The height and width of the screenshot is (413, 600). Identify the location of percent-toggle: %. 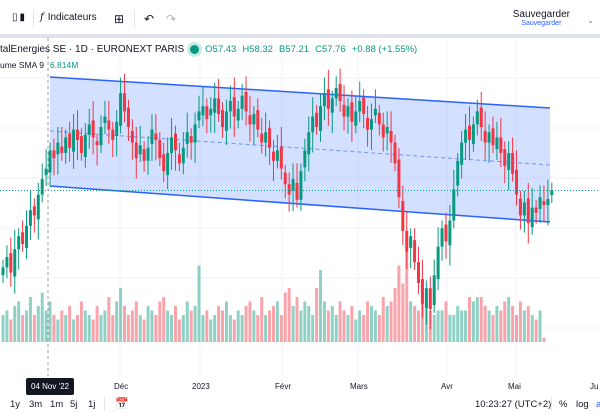
(563, 404).